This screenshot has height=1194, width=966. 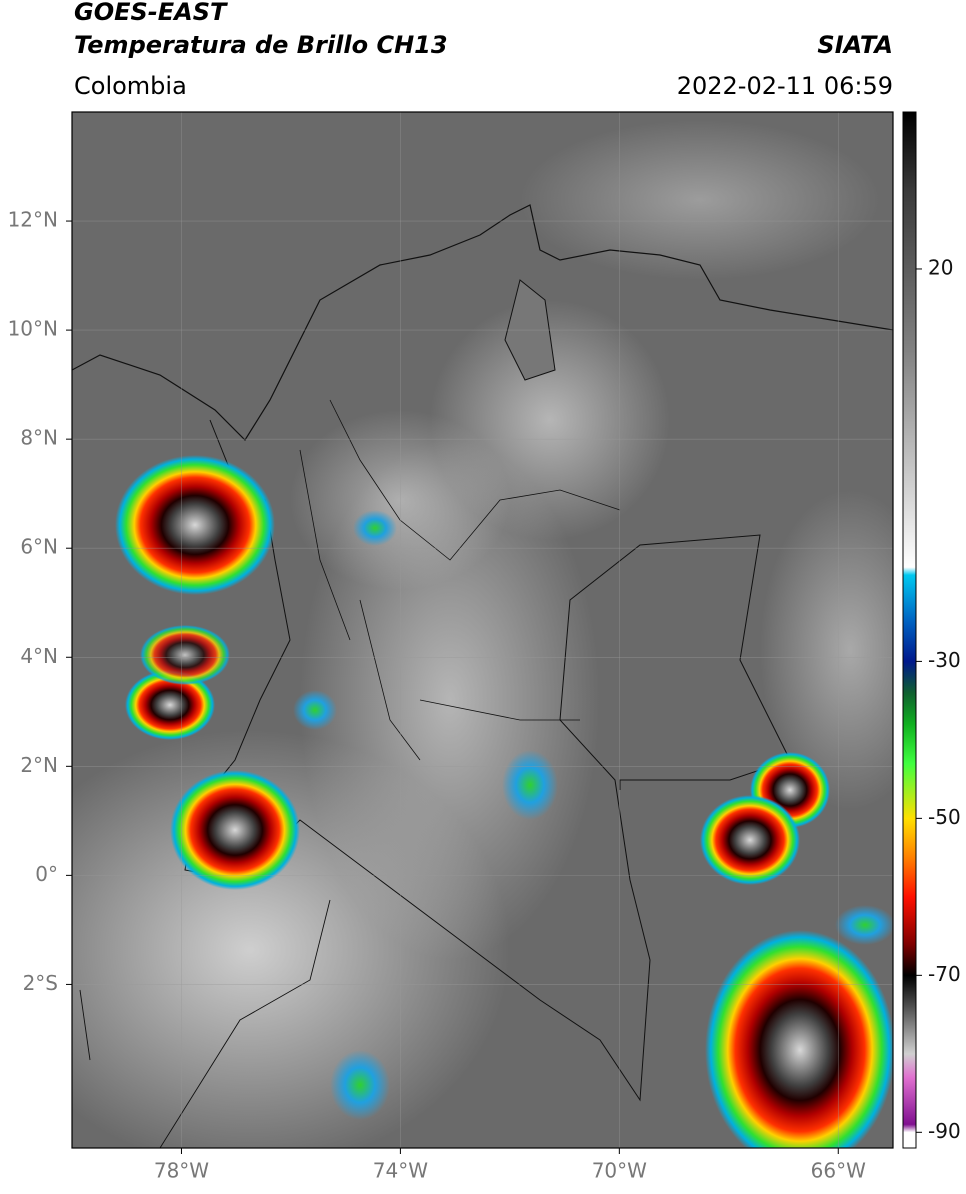 I want to click on colorbar, so click(x=909, y=630).